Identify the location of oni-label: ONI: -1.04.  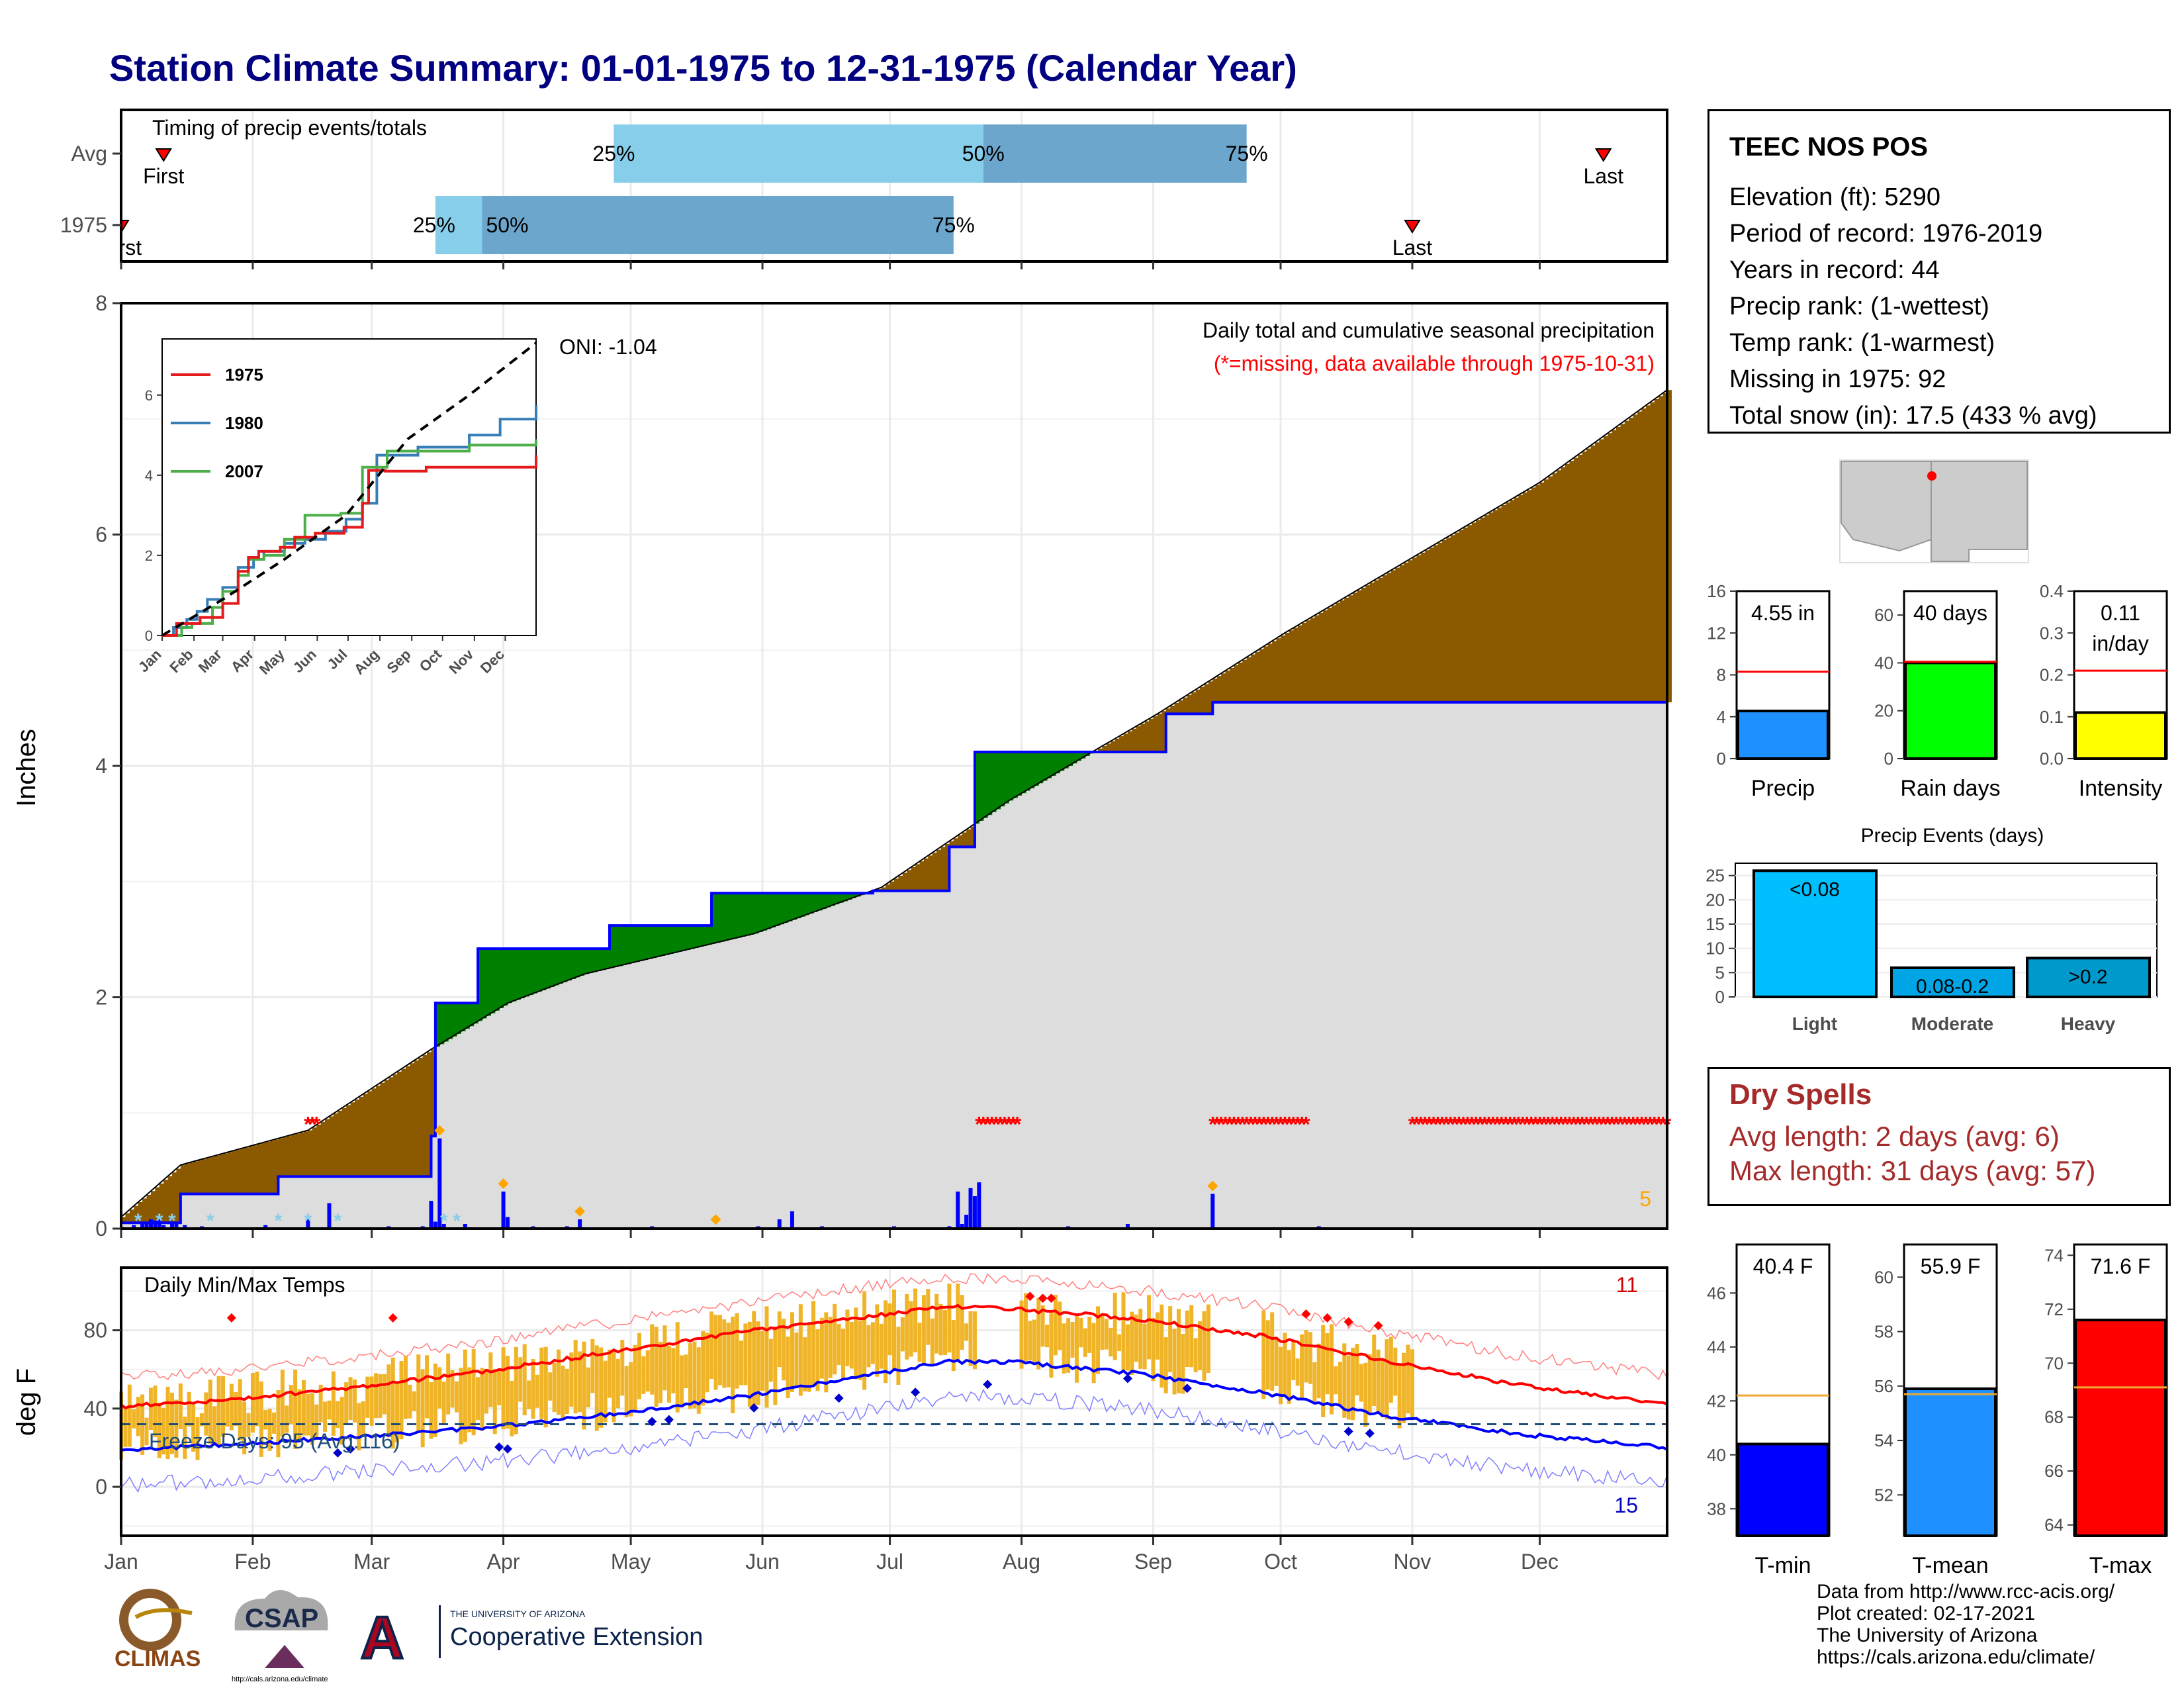
(608, 347).